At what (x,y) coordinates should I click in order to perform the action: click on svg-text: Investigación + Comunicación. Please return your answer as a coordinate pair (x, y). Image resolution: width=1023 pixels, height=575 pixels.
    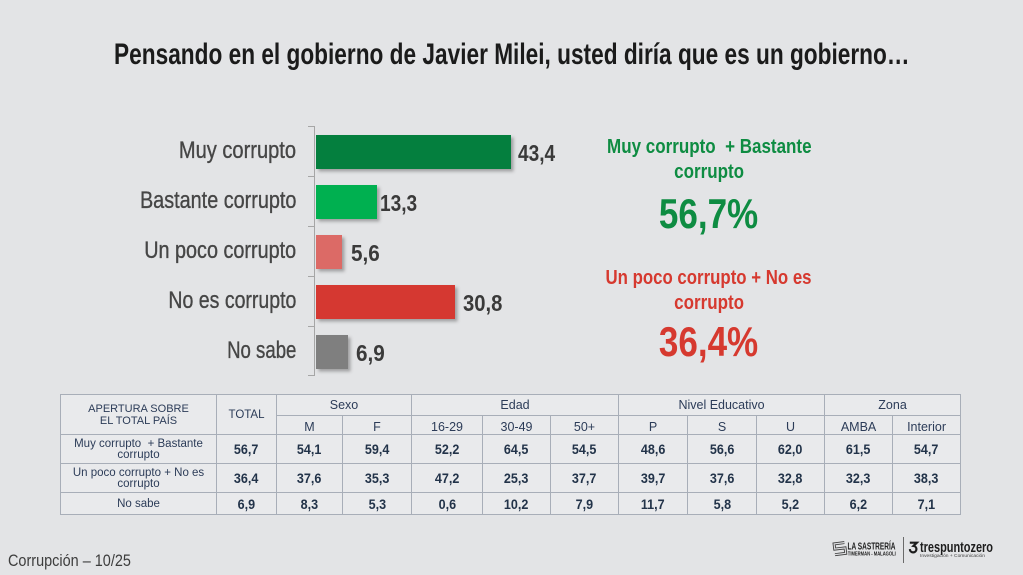
    Looking at the image, I should click on (952, 556).